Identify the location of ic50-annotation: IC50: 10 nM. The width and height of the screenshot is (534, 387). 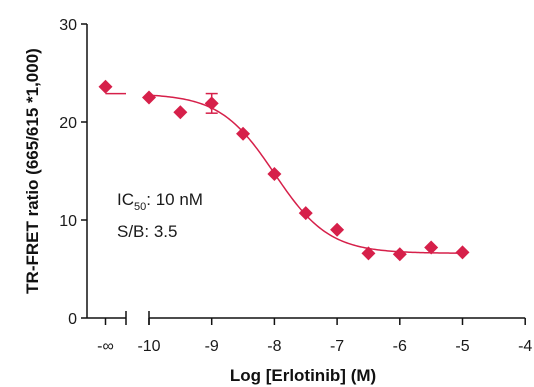
(160, 201).